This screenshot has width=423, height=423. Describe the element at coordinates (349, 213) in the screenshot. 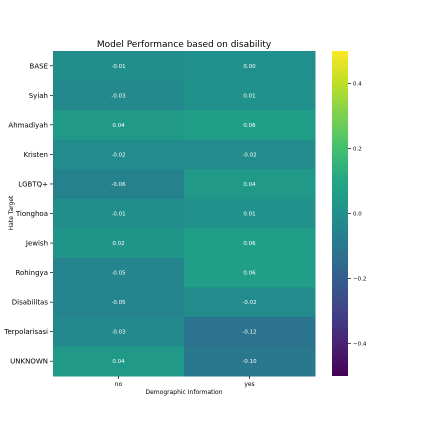

I see `colorbar: 0.4 0.2 0.0 −0.2 −0.4` at that location.